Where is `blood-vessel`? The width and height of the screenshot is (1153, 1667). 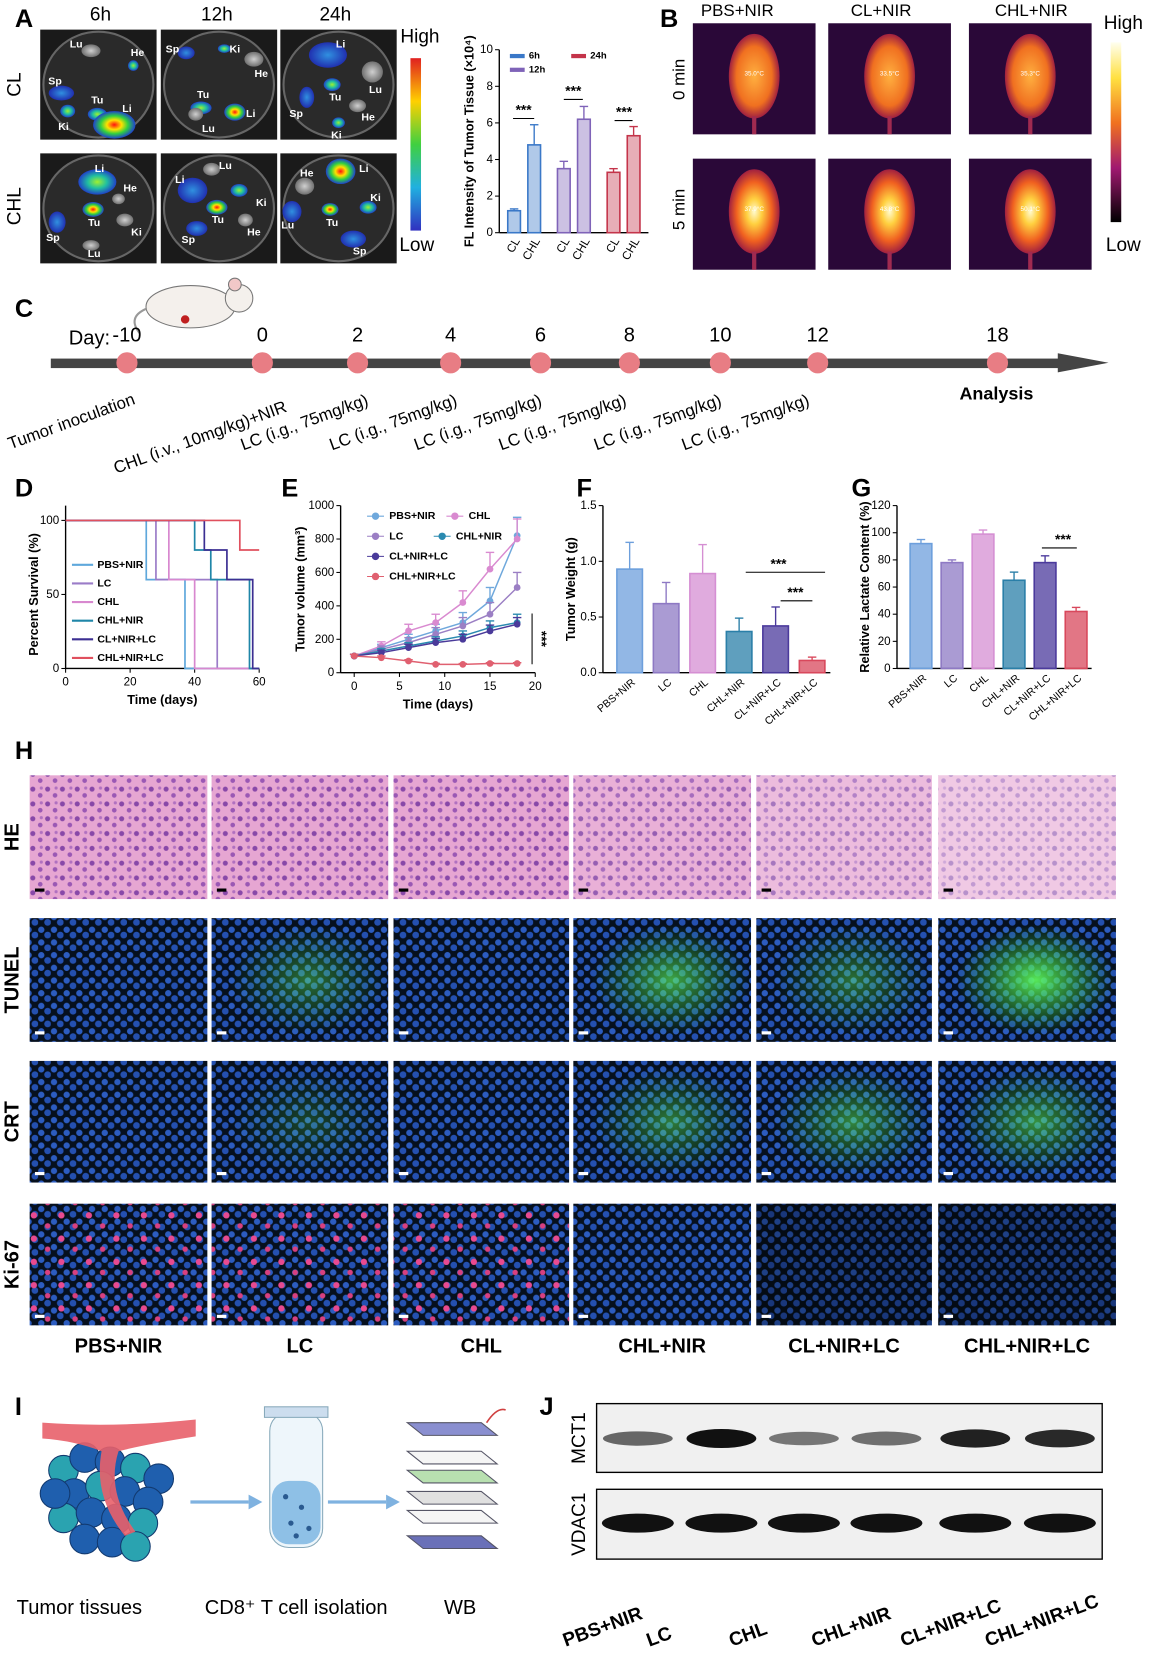 blood-vessel is located at coordinates (119, 1477).